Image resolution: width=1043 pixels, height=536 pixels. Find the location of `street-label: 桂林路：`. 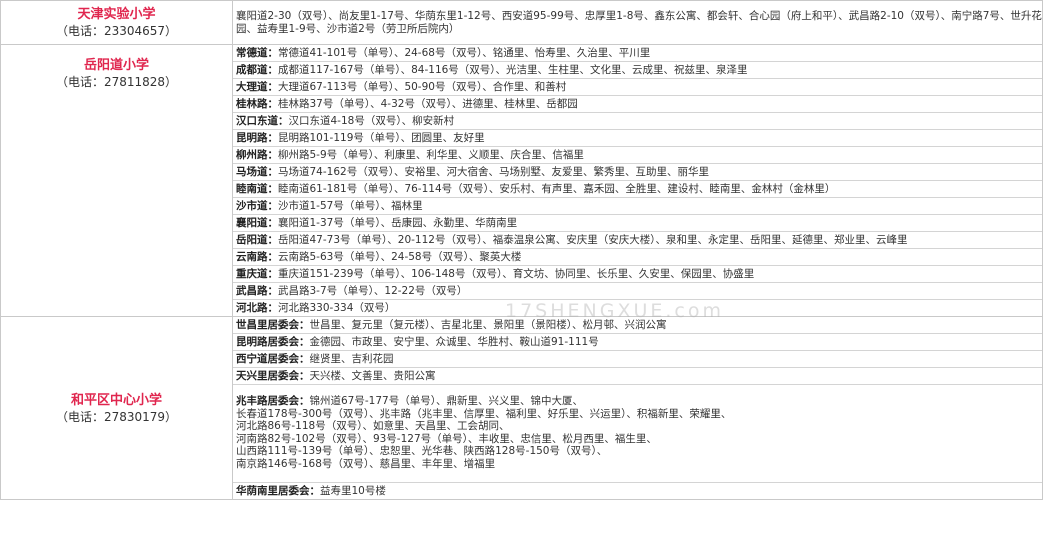

street-label: 桂林路： is located at coordinates (257, 104).